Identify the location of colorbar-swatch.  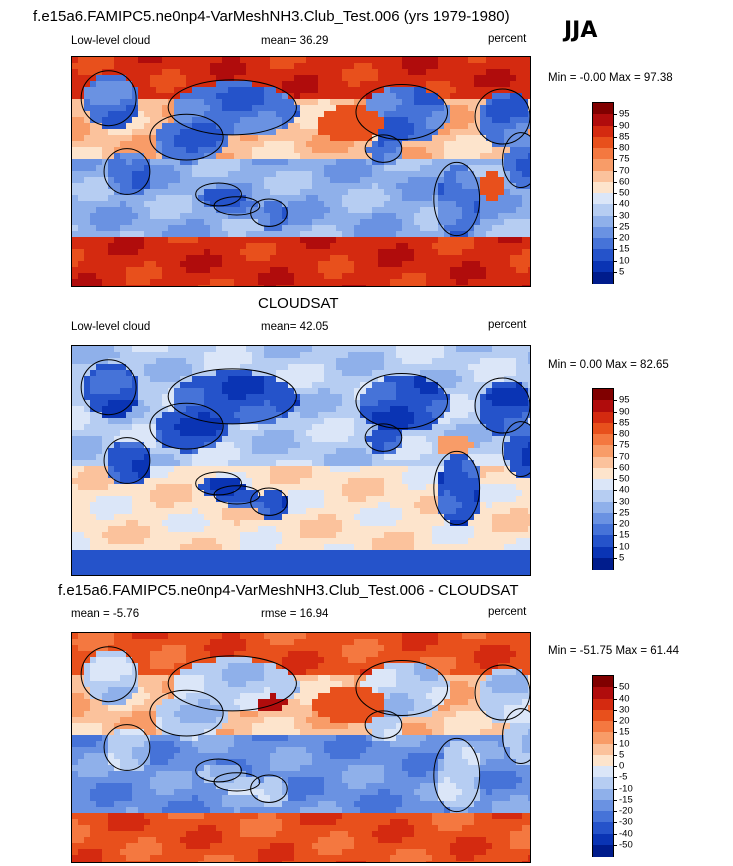
(603, 221).